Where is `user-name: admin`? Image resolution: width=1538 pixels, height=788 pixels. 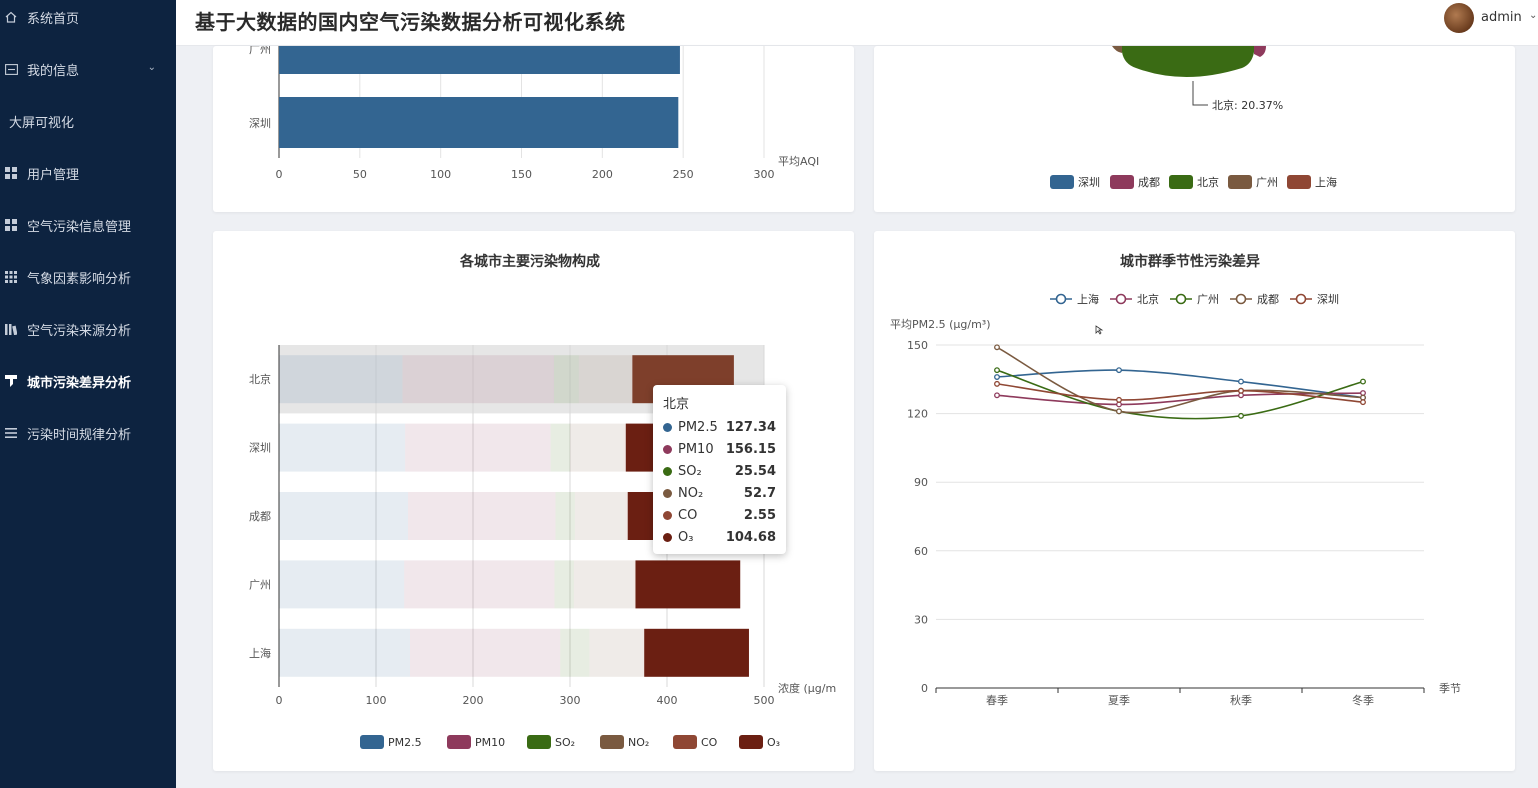
user-name: admin is located at coordinates (1501, 17).